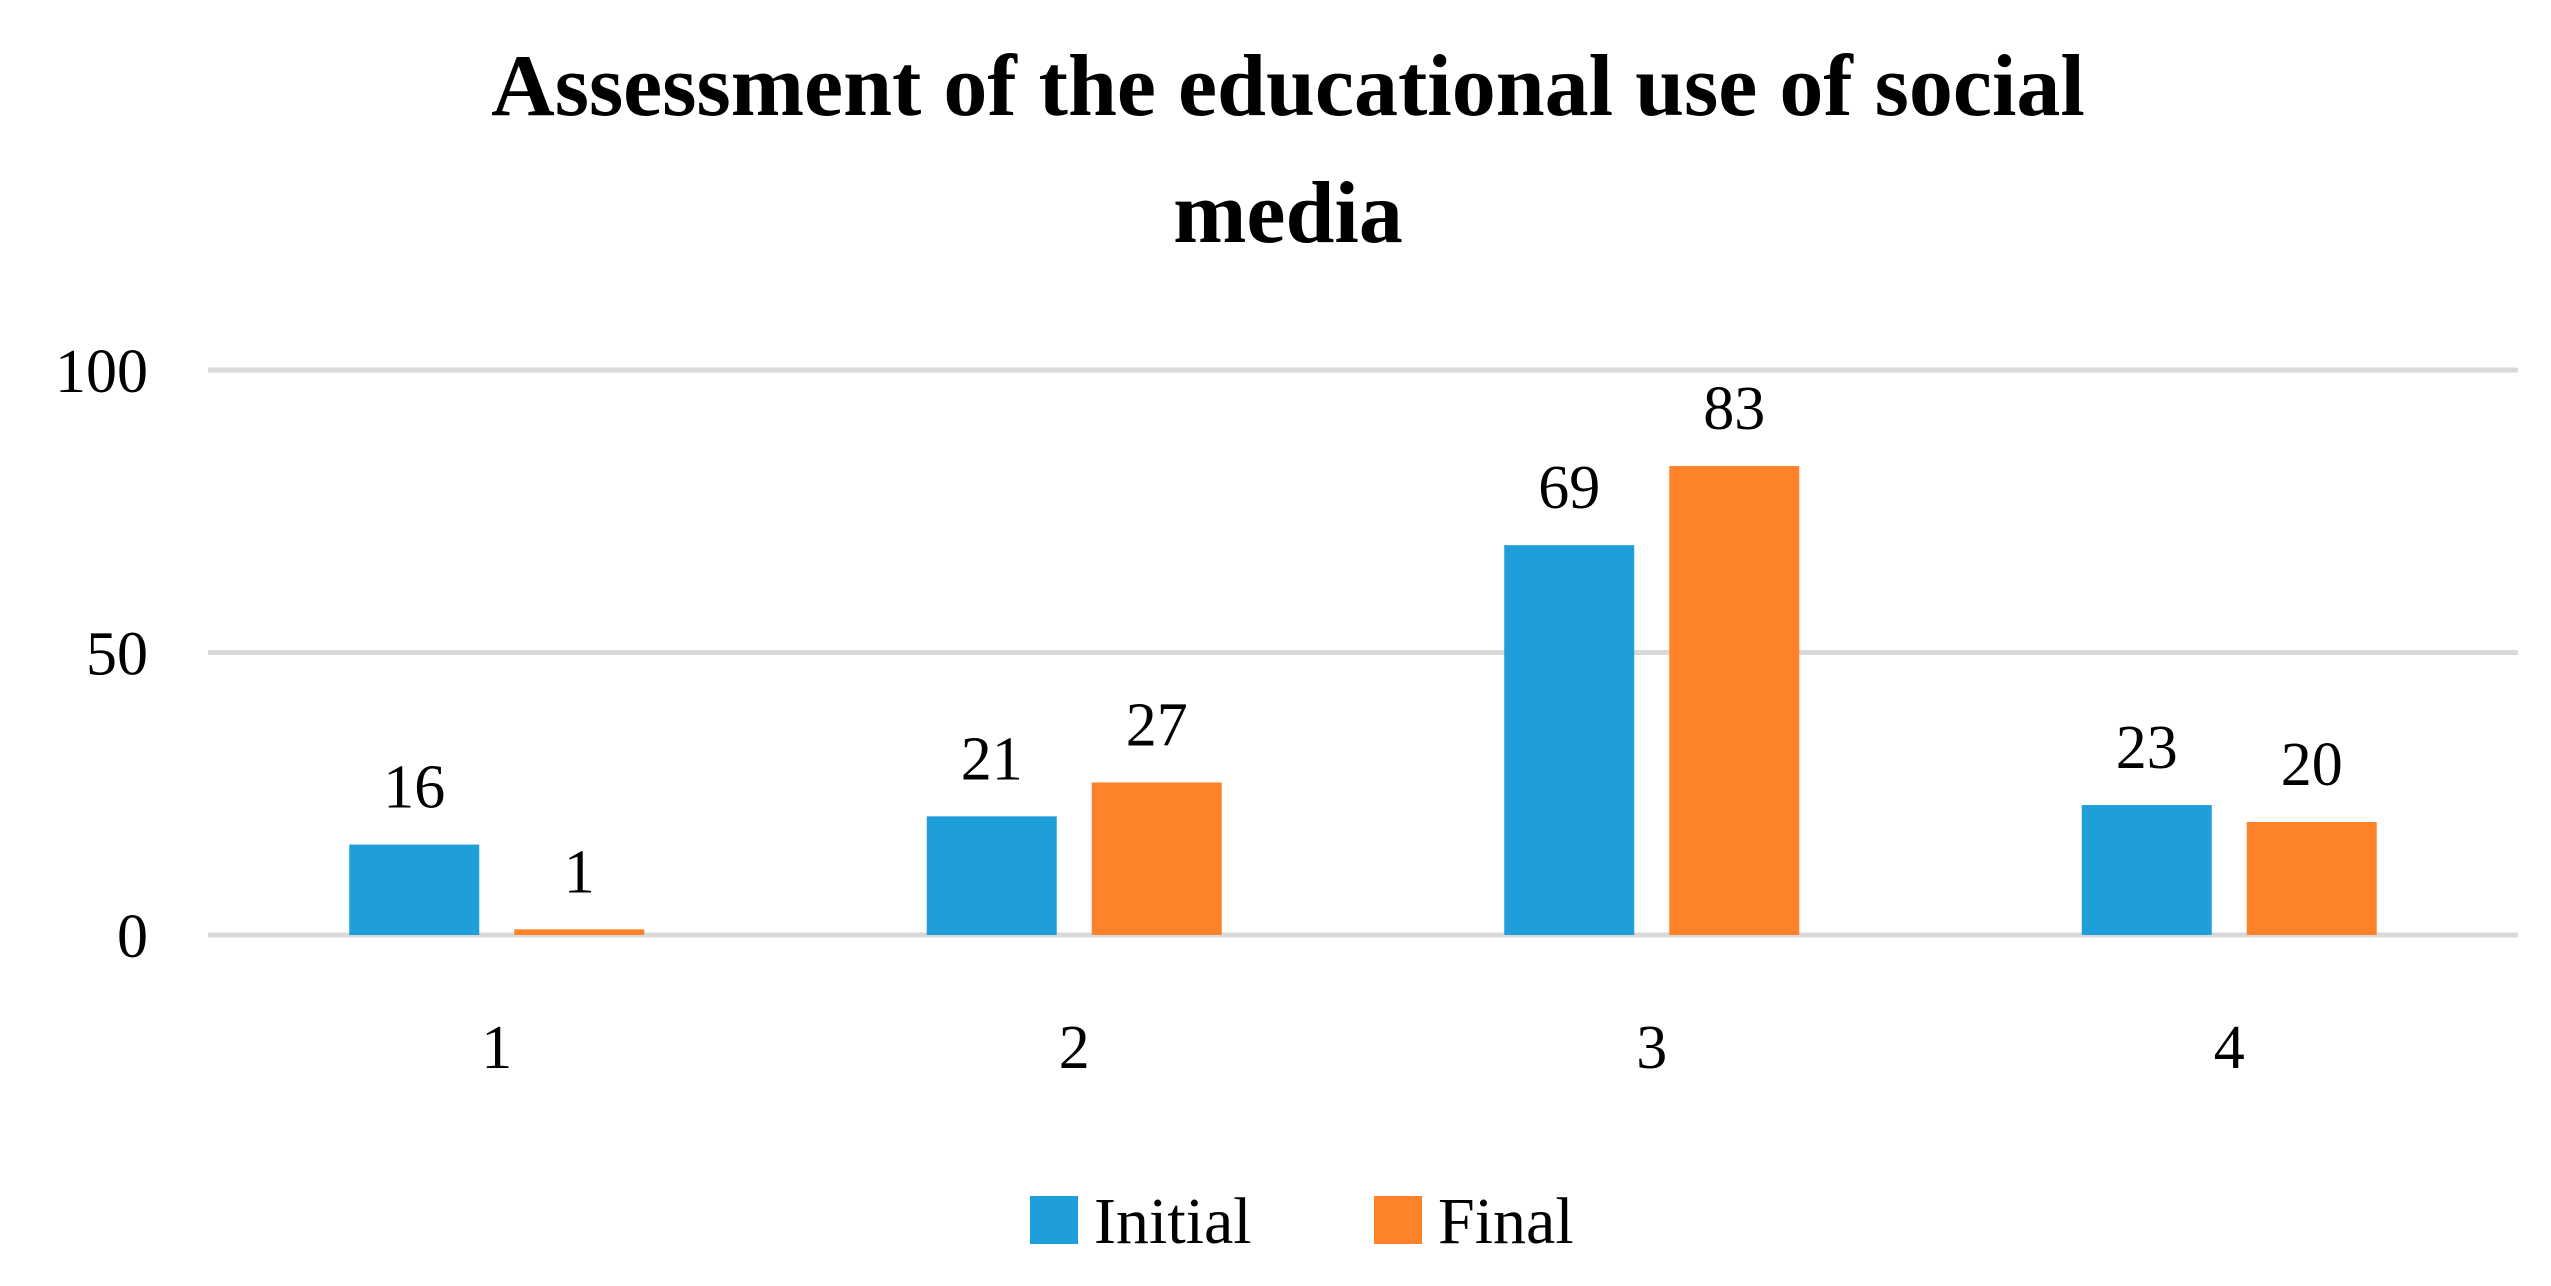 The image size is (2551, 1286). Describe the element at coordinates (1734, 409) in the screenshot. I see `data-label-final-3: 83` at that location.